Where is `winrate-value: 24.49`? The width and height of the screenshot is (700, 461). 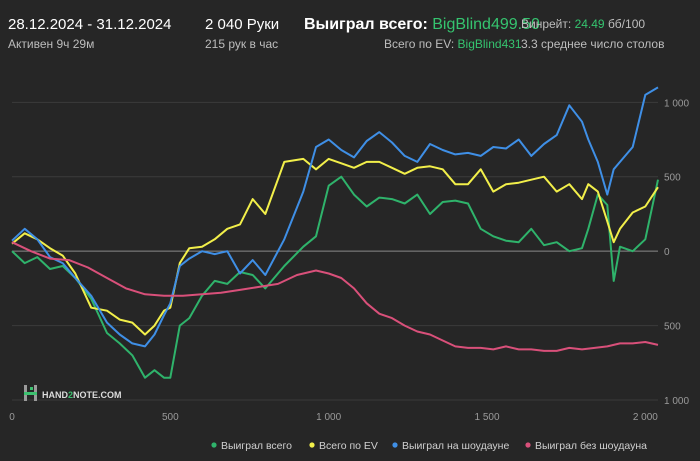 winrate-value: 24.49 is located at coordinates (589, 24).